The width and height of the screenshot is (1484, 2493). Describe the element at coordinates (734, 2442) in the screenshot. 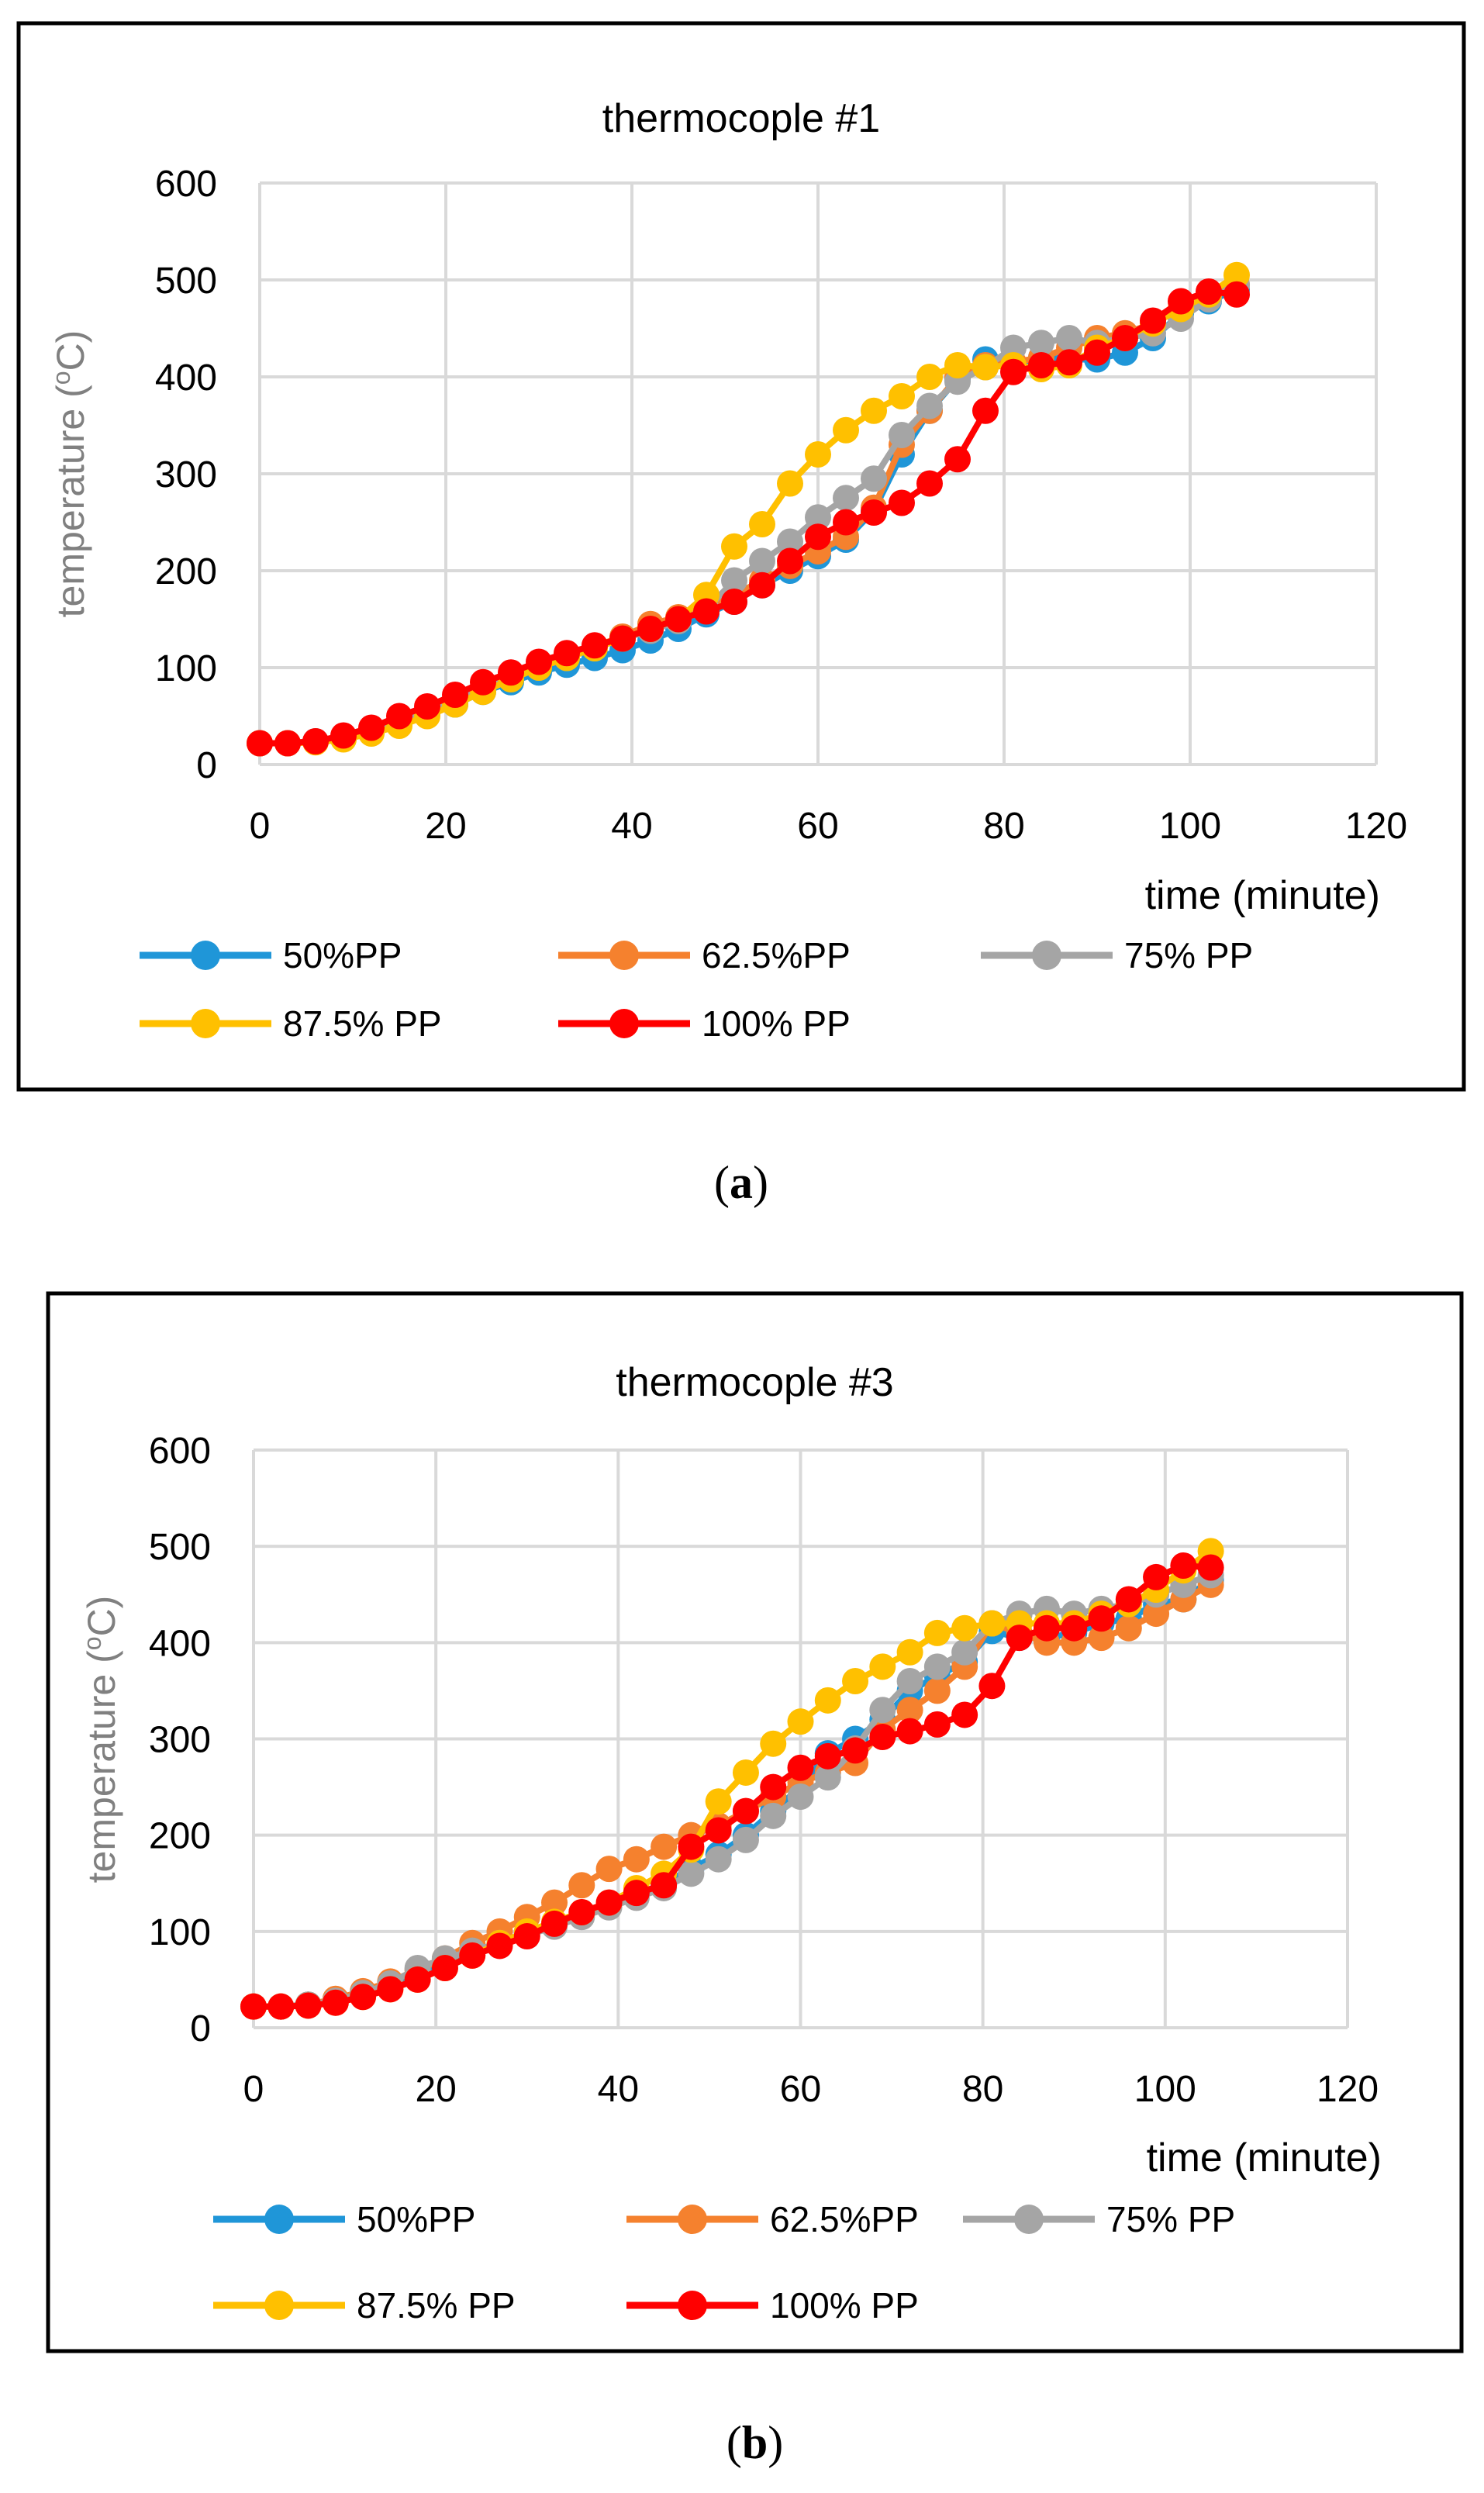

I see `caption-open: (` at that location.